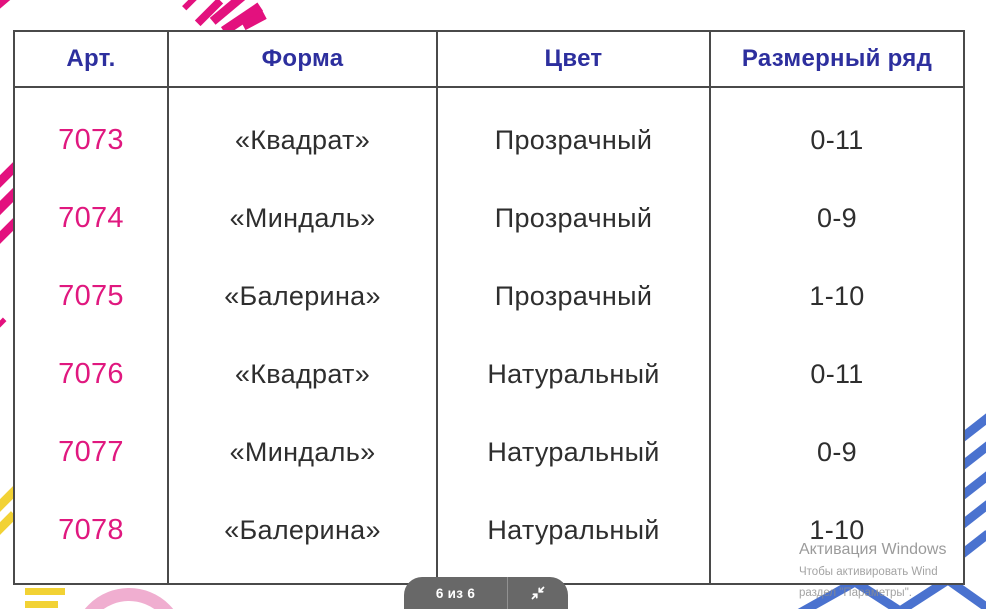  I want to click on column-article-cells: 7073 7074 7075 7076 7077 7078, so click(91, 335).